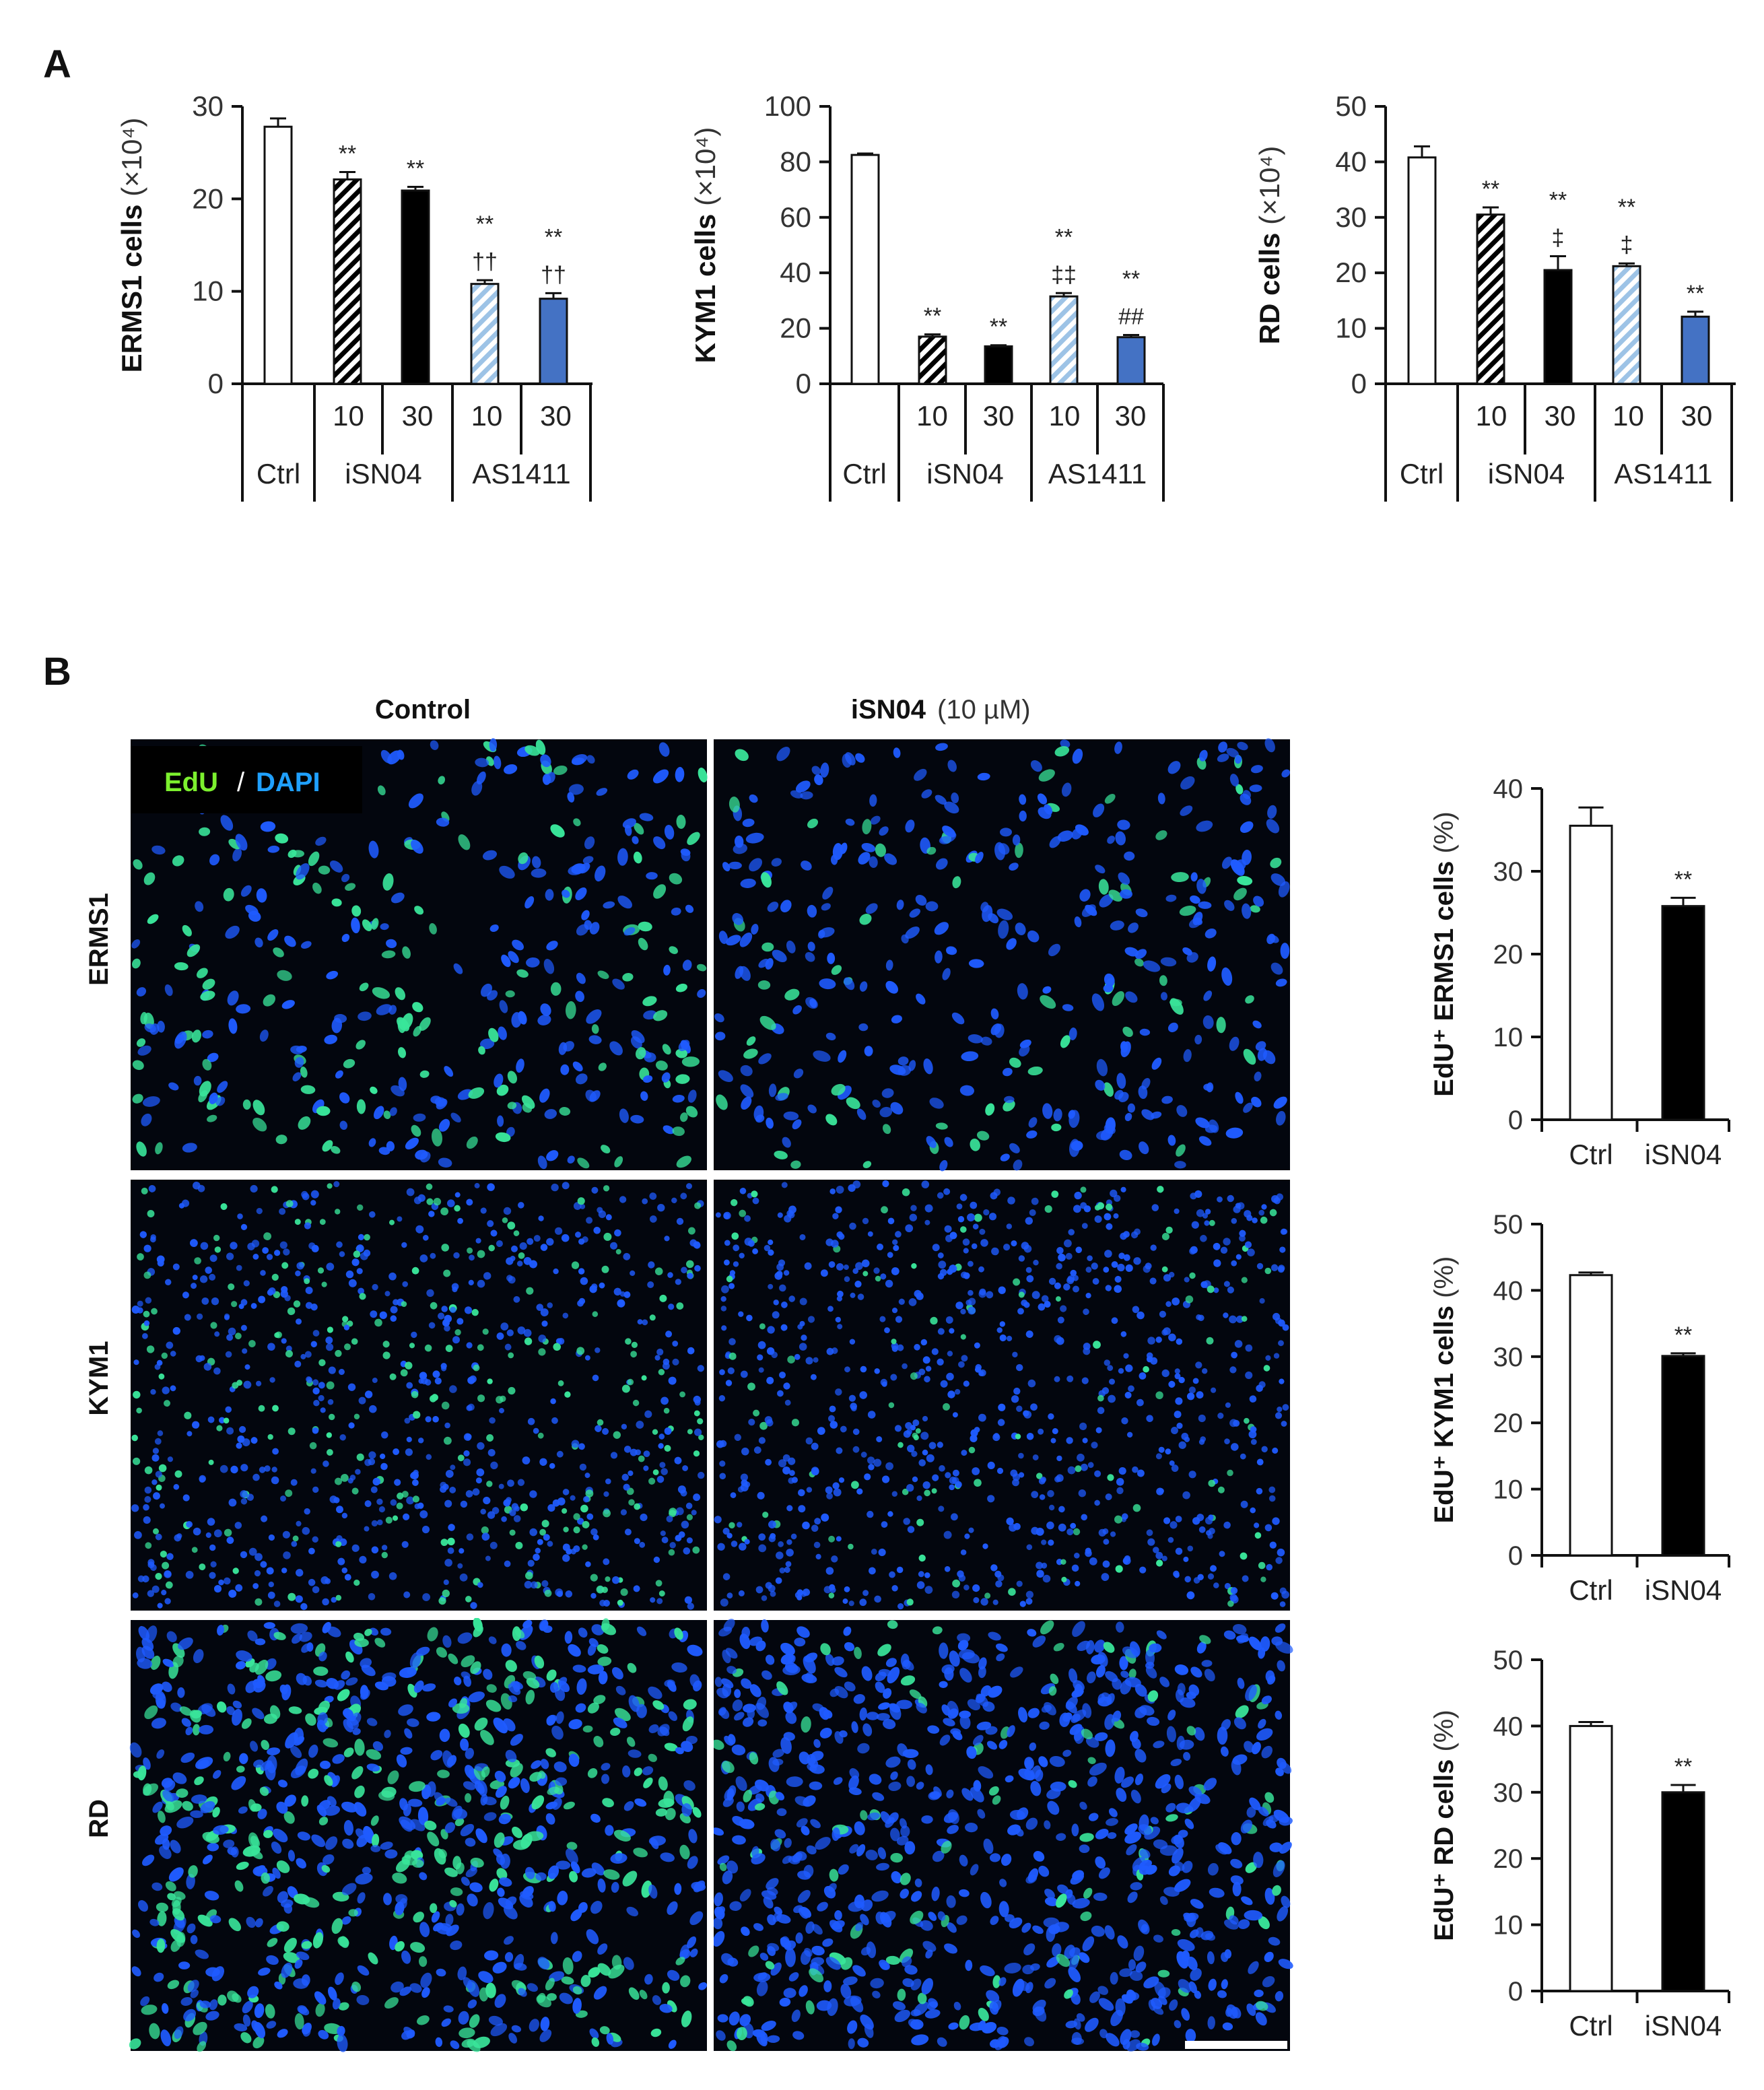  What do you see at coordinates (423, 709) in the screenshot?
I see `column-header-control: Control` at bounding box center [423, 709].